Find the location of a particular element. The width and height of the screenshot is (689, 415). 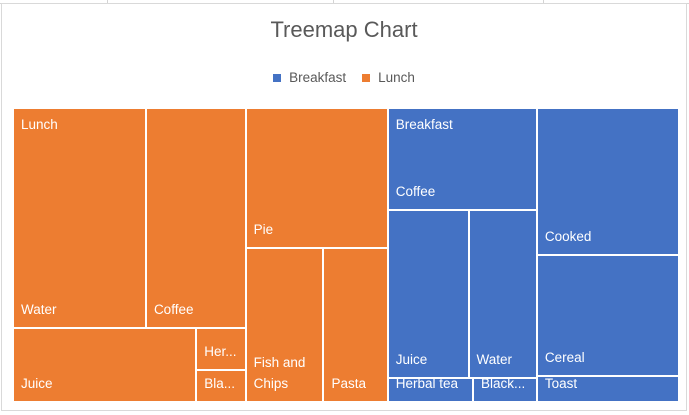

group-label: Lunch is located at coordinates (39, 124).